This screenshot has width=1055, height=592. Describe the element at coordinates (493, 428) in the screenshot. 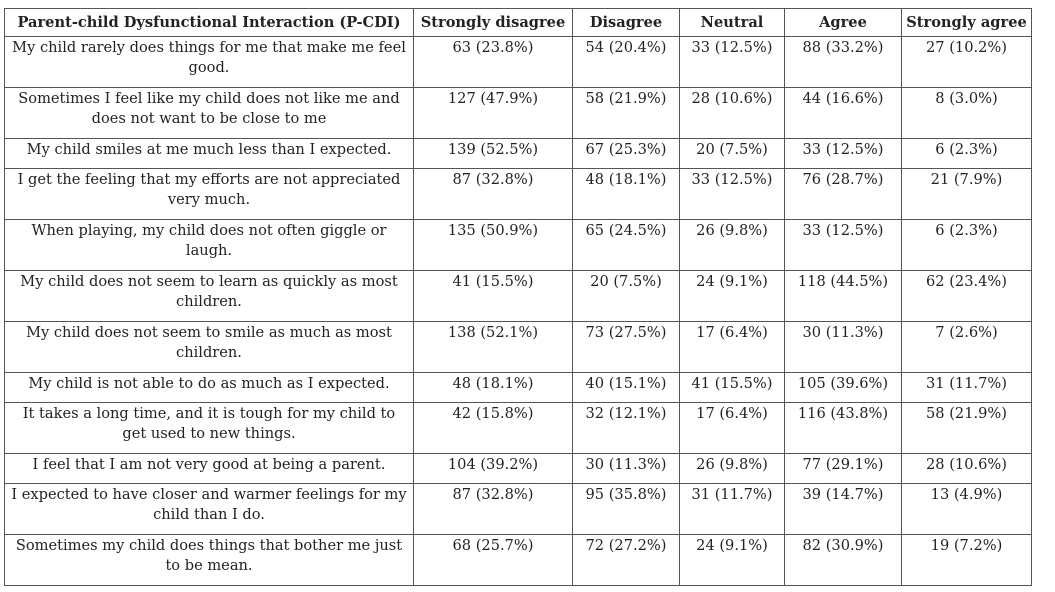

I see `value-cell: 42 (15.8%)` at that location.